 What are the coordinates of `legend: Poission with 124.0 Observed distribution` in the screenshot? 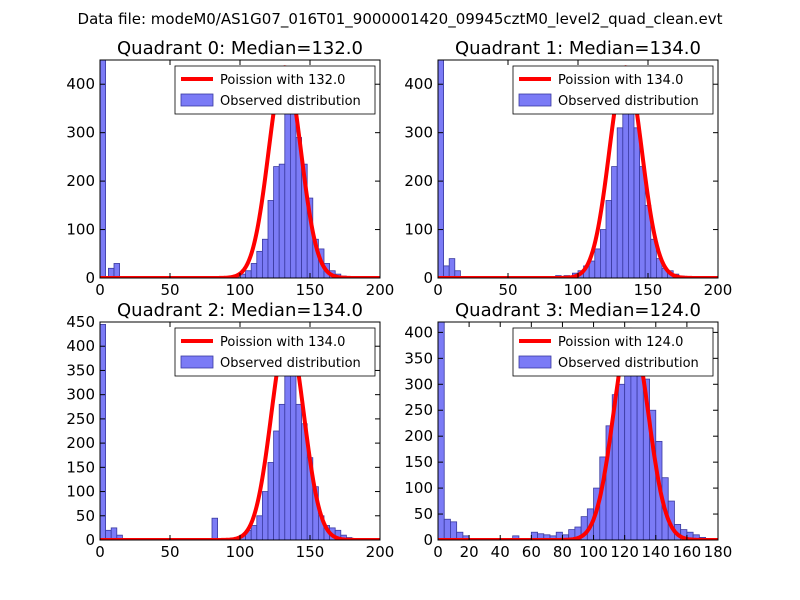 It's located at (613, 352).